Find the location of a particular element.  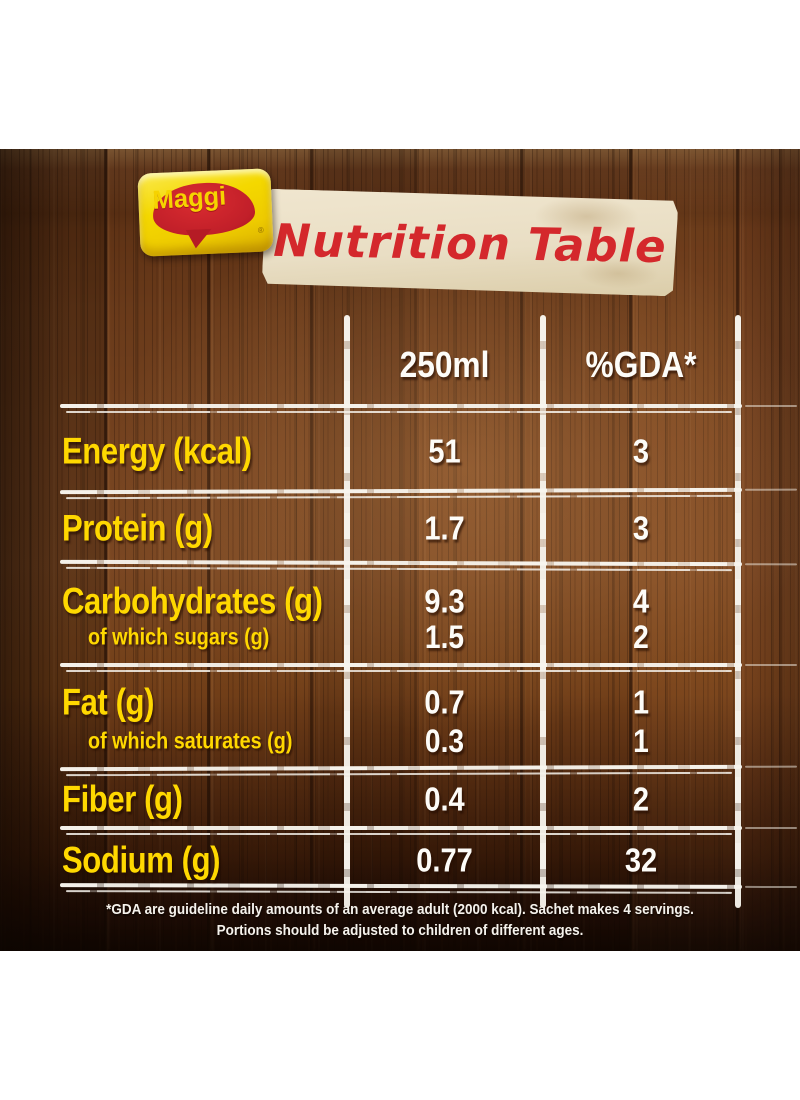

table-row-sugars: of which sugars (g) 1.5 2 is located at coordinates (400, 637).